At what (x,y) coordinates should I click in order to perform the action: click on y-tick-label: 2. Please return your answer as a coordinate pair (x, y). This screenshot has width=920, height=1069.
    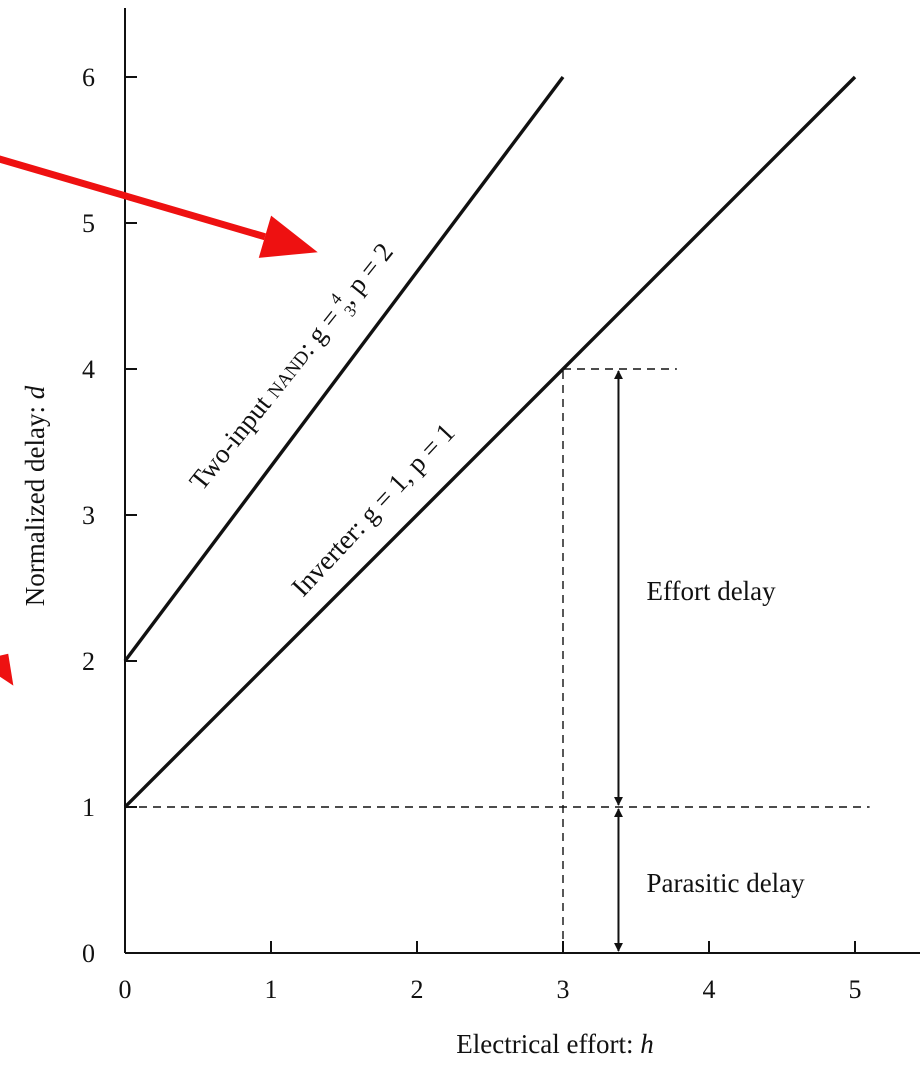
    Looking at the image, I should click on (88, 661).